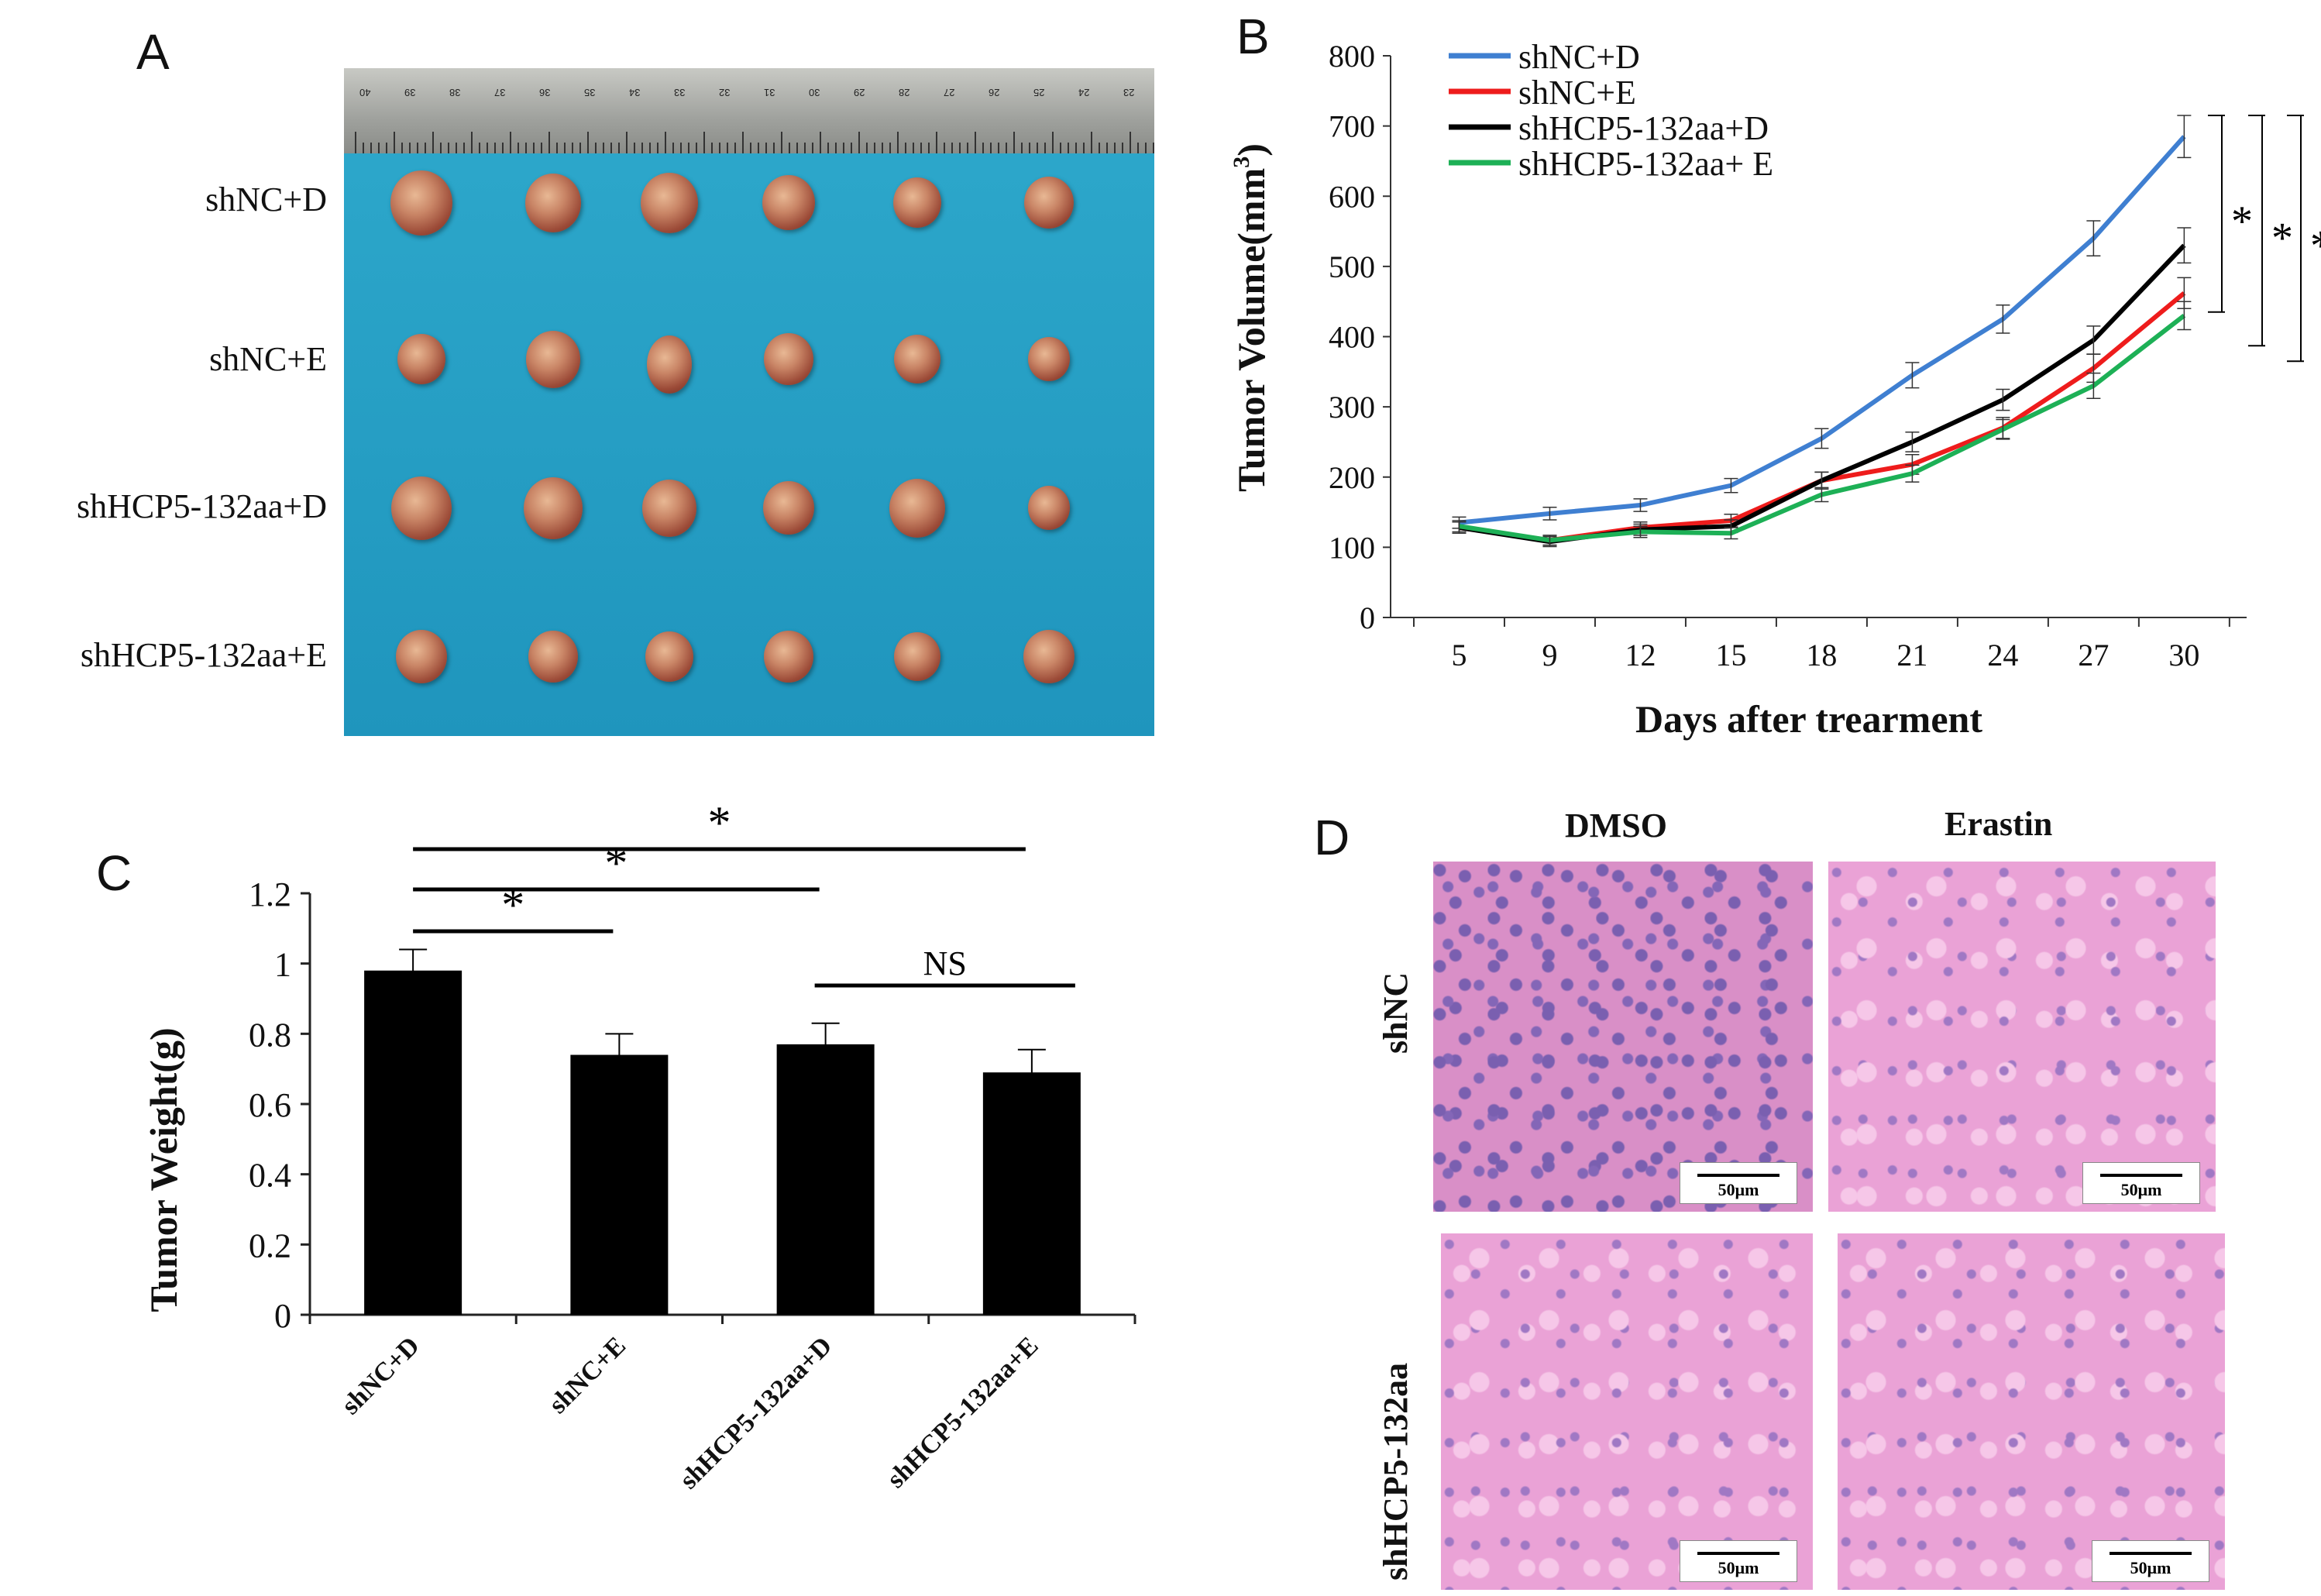 The width and height of the screenshot is (2321, 1596). What do you see at coordinates (413, 1142) in the screenshot?
I see `bar` at bounding box center [413, 1142].